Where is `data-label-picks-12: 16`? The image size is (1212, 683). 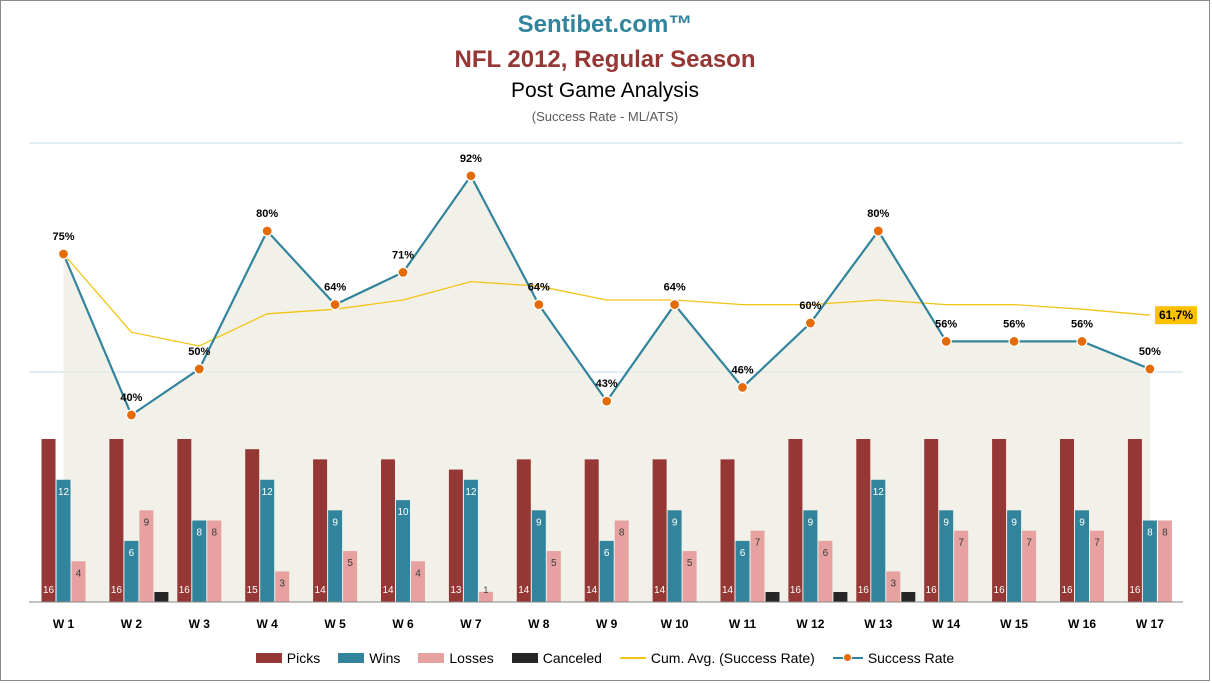
data-label-picks-12: 16 is located at coordinates (796, 590).